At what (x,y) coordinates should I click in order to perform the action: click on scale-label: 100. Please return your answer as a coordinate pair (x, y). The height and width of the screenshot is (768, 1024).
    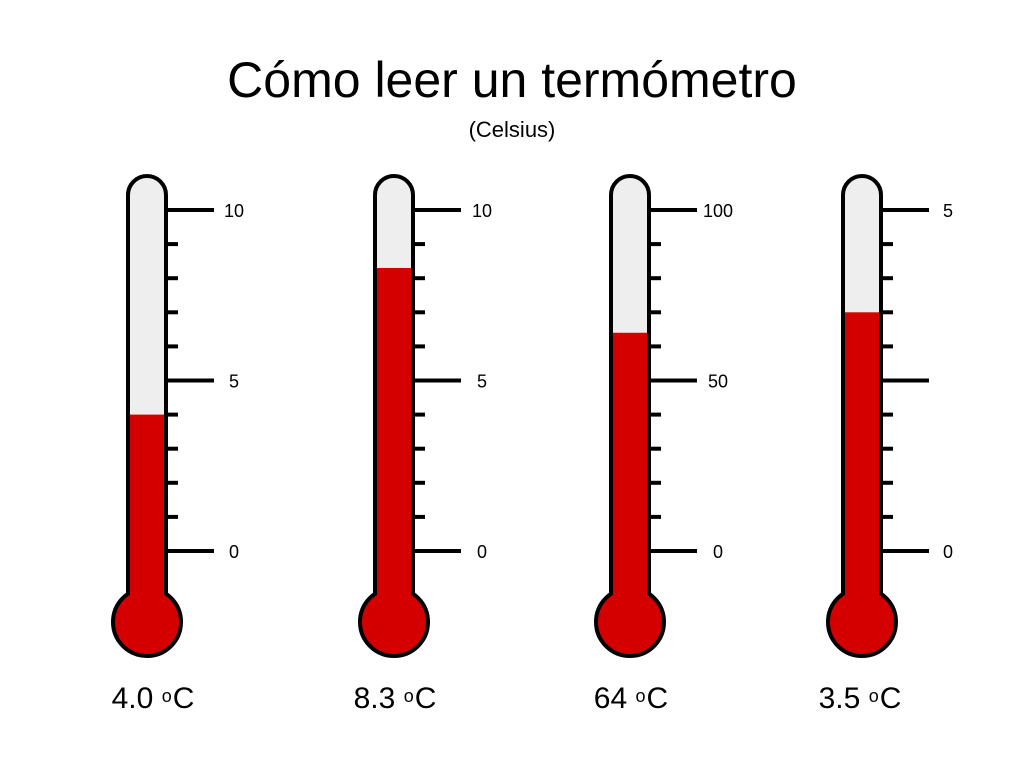
    Looking at the image, I should click on (718, 211).